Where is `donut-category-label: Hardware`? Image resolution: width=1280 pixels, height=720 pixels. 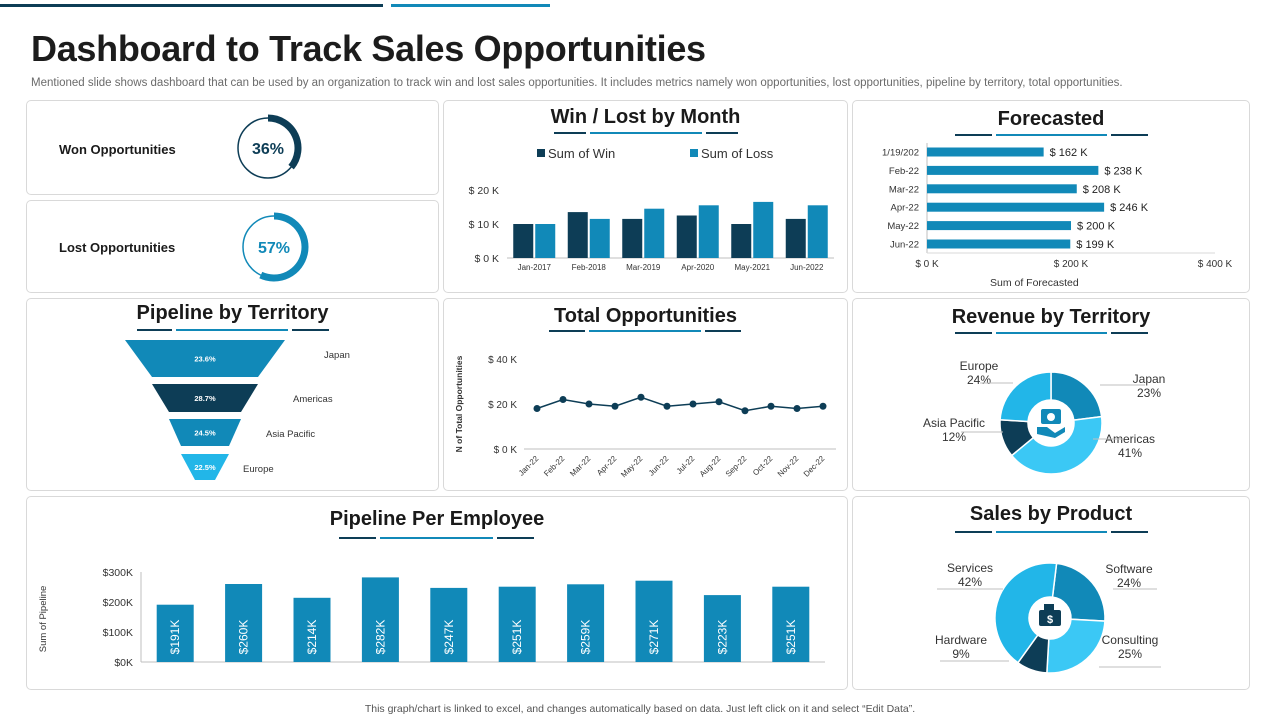 donut-category-label: Hardware is located at coordinates (961, 640).